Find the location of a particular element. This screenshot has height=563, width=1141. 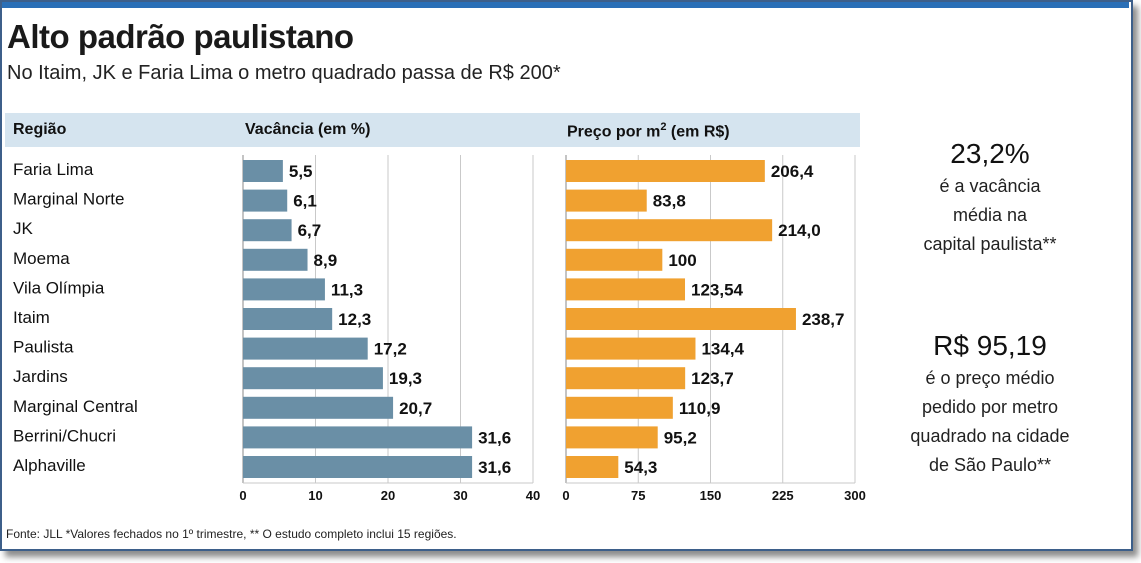

price-value-label: 206,4 is located at coordinates (792, 171).